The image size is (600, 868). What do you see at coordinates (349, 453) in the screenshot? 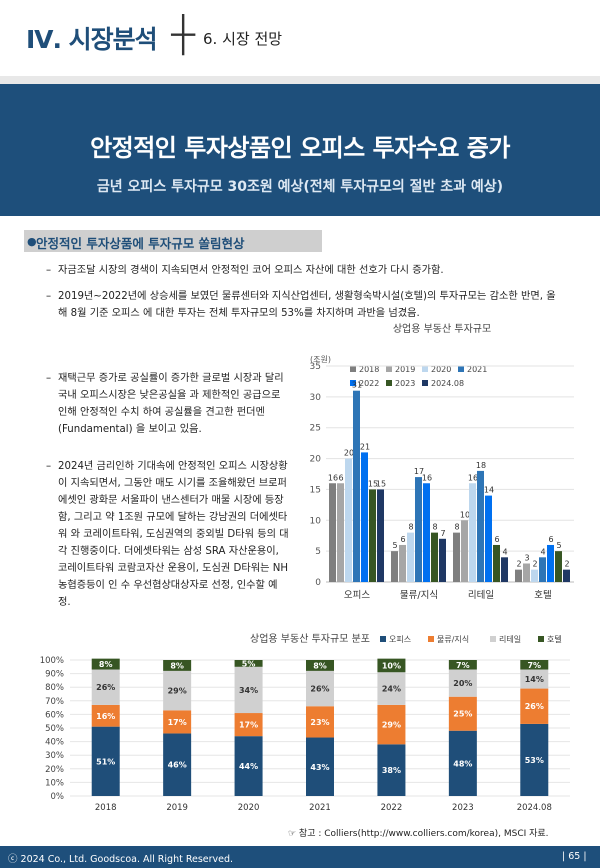
I see `data-label: 20` at bounding box center [349, 453].